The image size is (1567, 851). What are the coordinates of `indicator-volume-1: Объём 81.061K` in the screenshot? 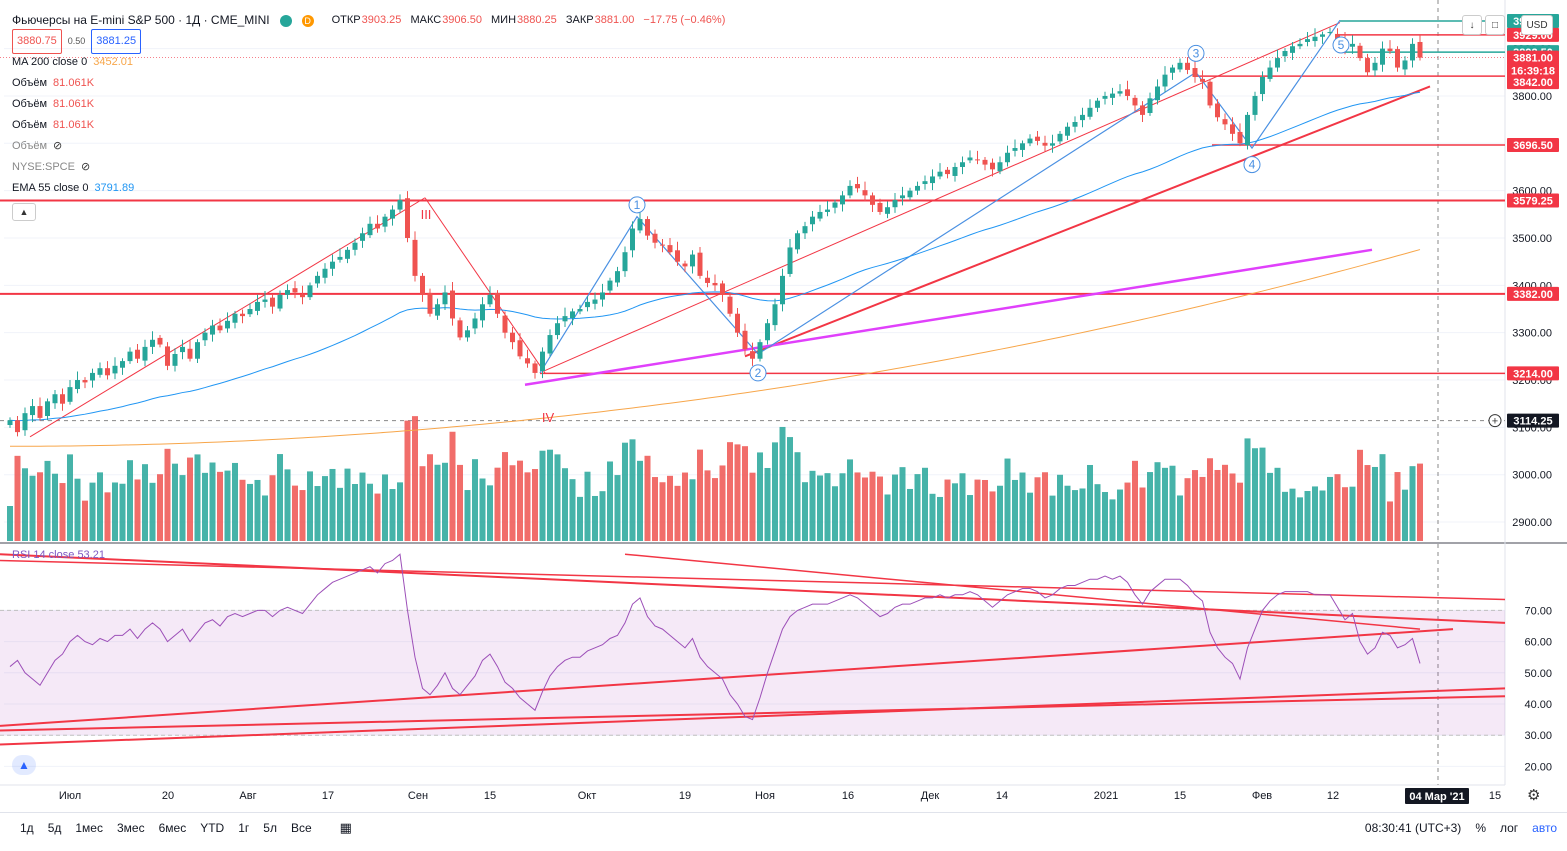 It's located at (371, 83).